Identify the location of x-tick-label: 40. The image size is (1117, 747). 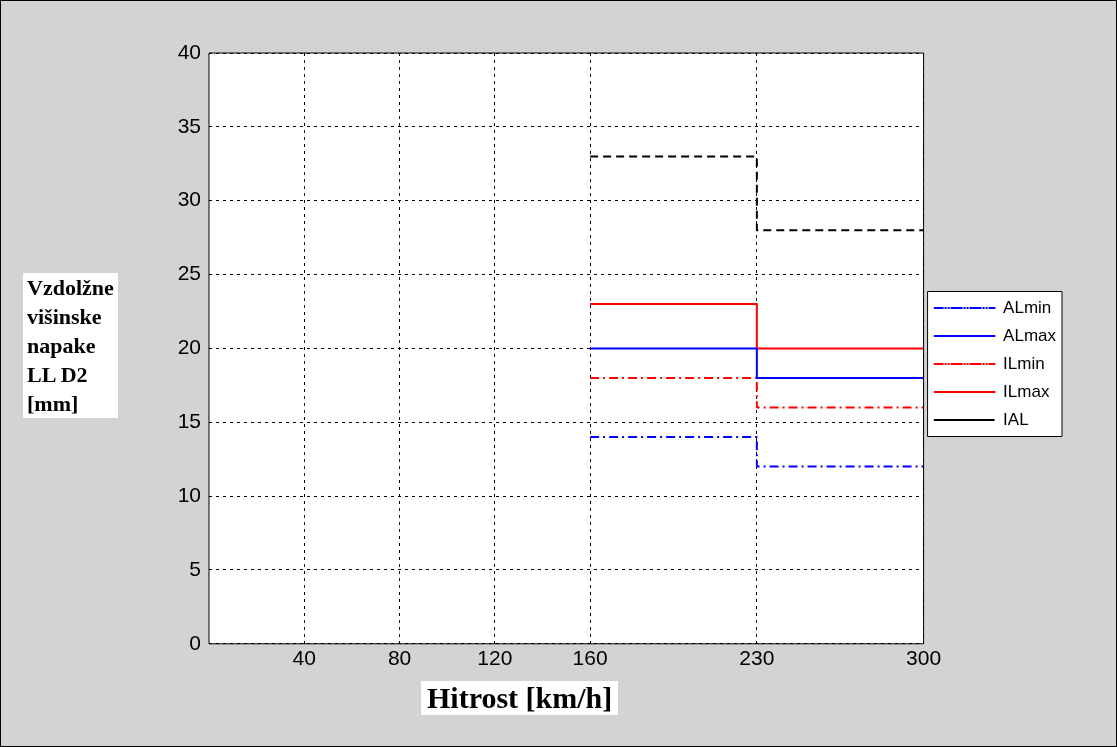
(304, 658).